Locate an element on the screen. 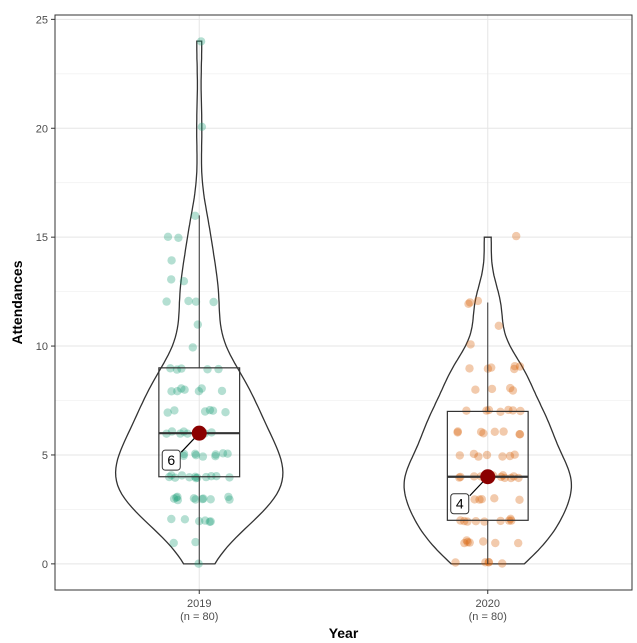 The image size is (637, 643). box is located at coordinates (199, 422).